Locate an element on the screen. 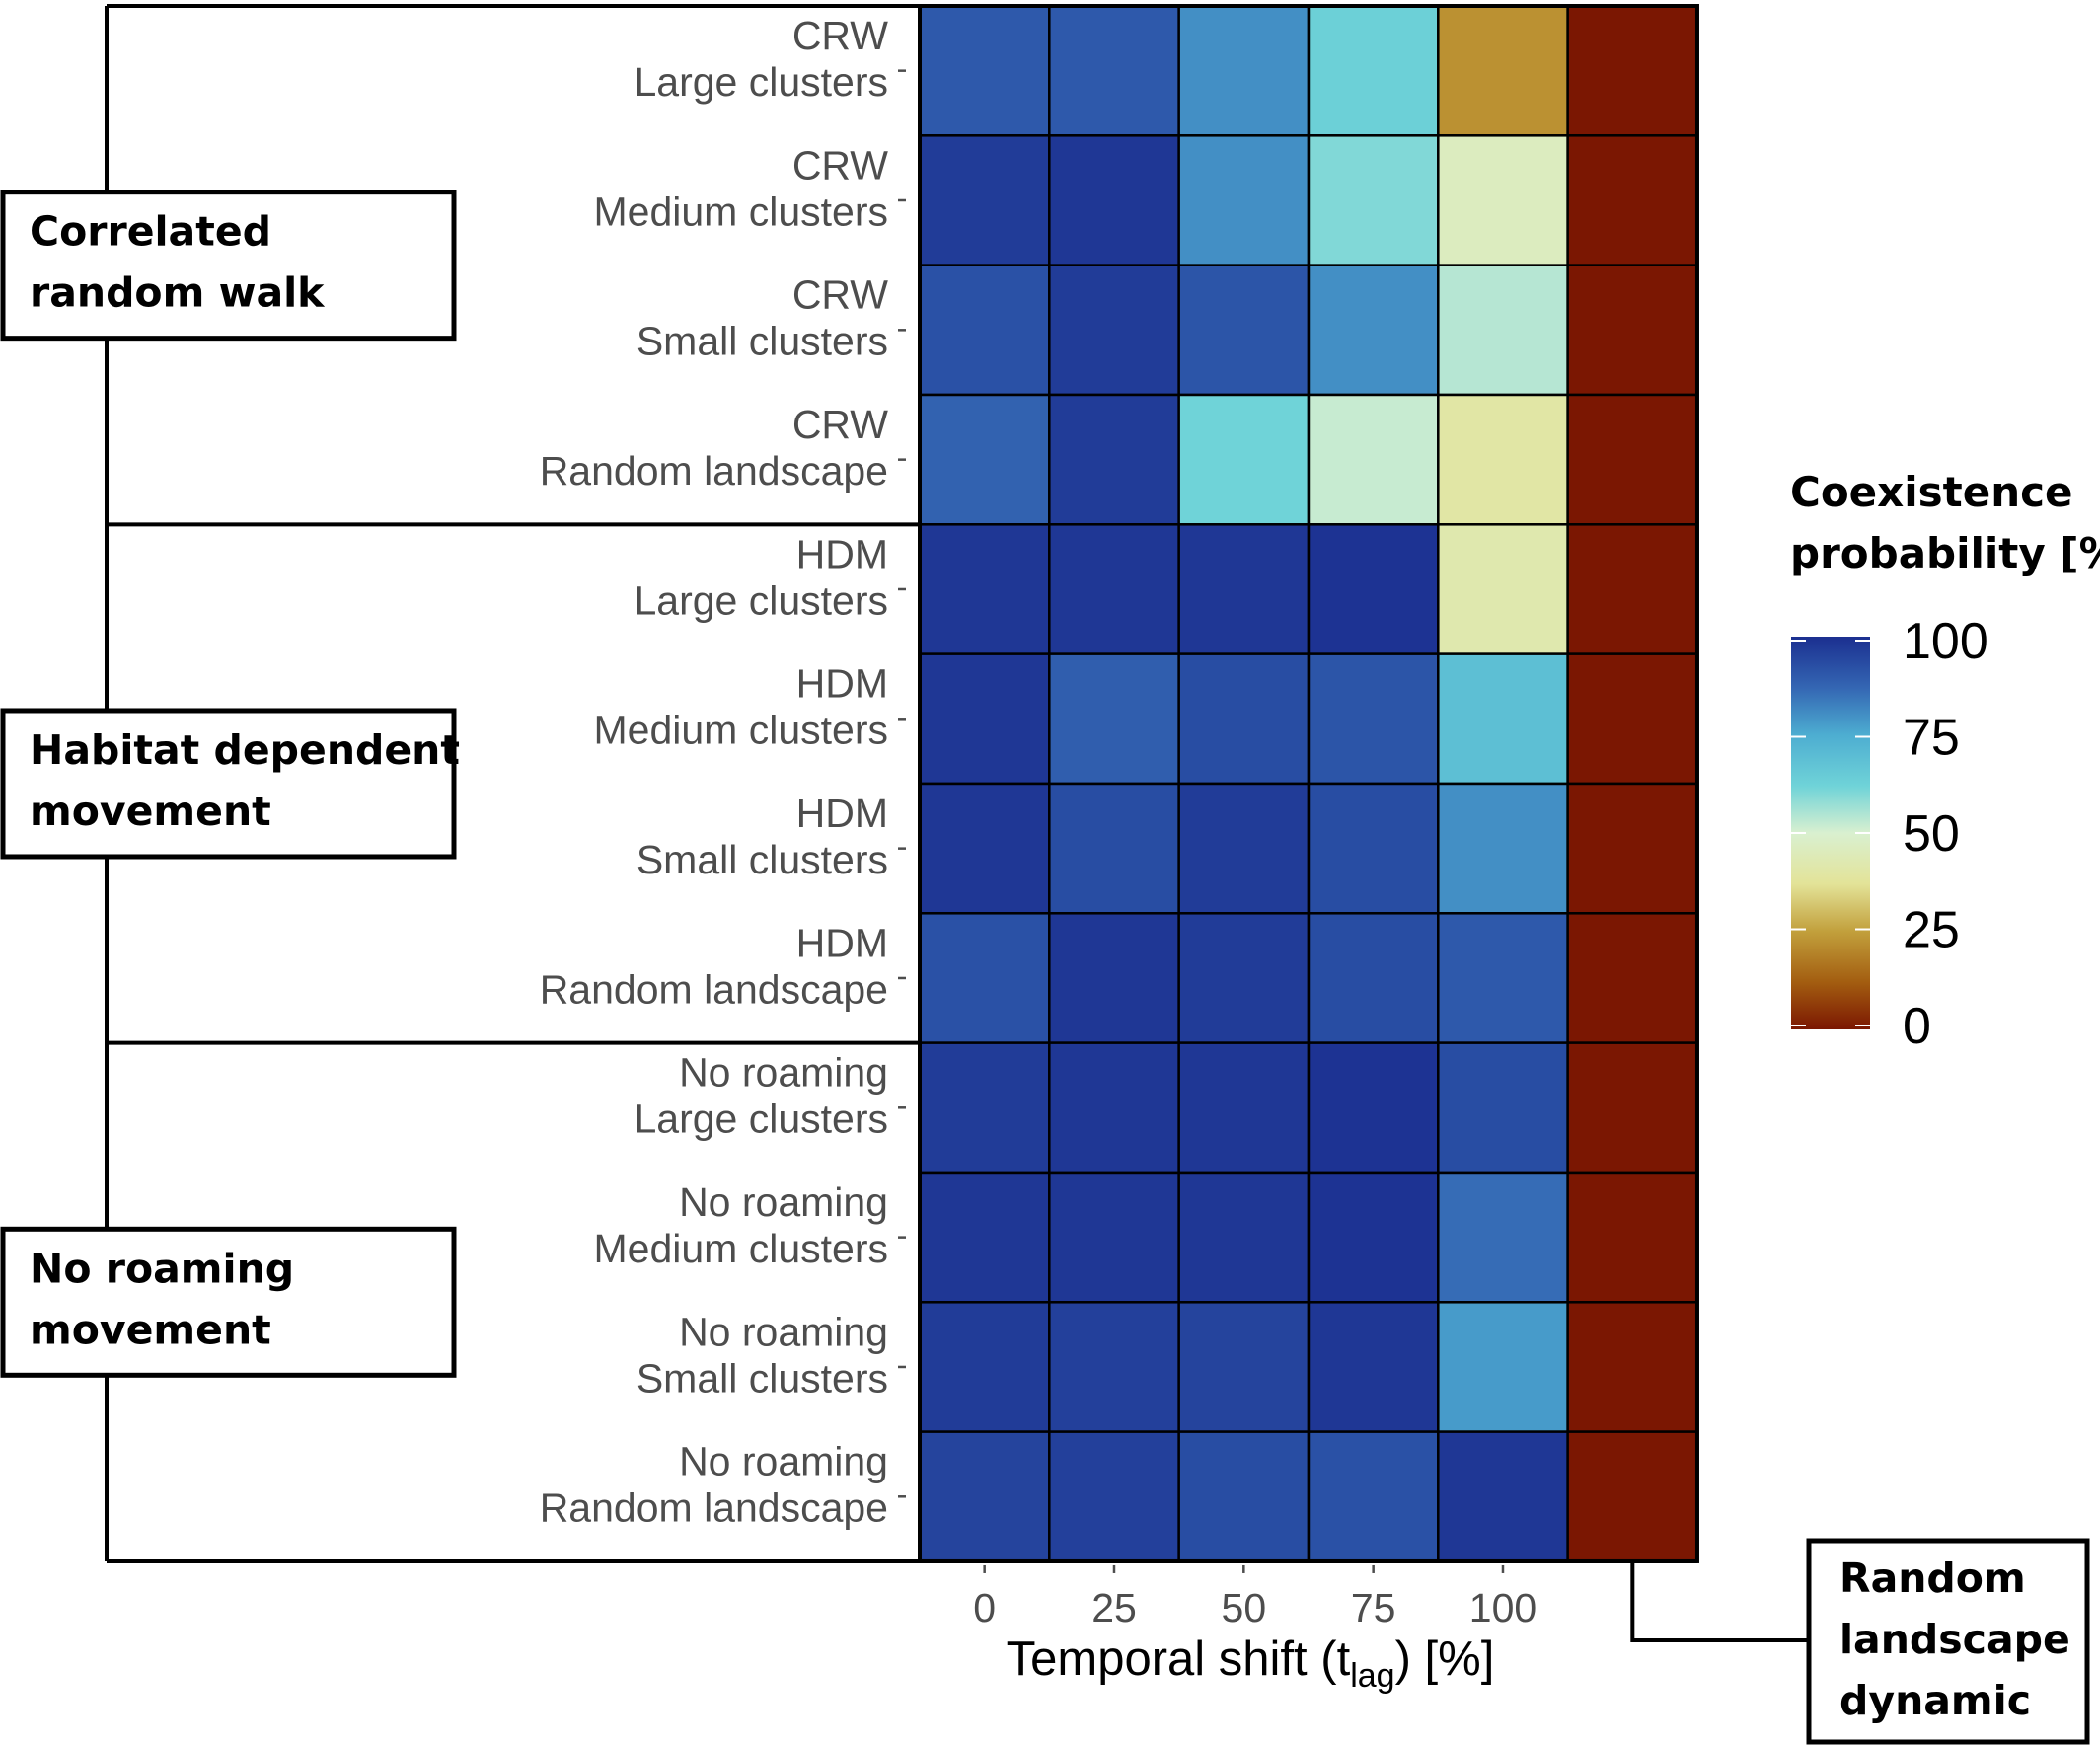 This screenshot has height=1746, width=2100. legend-tick-label: 50 is located at coordinates (1932, 834).